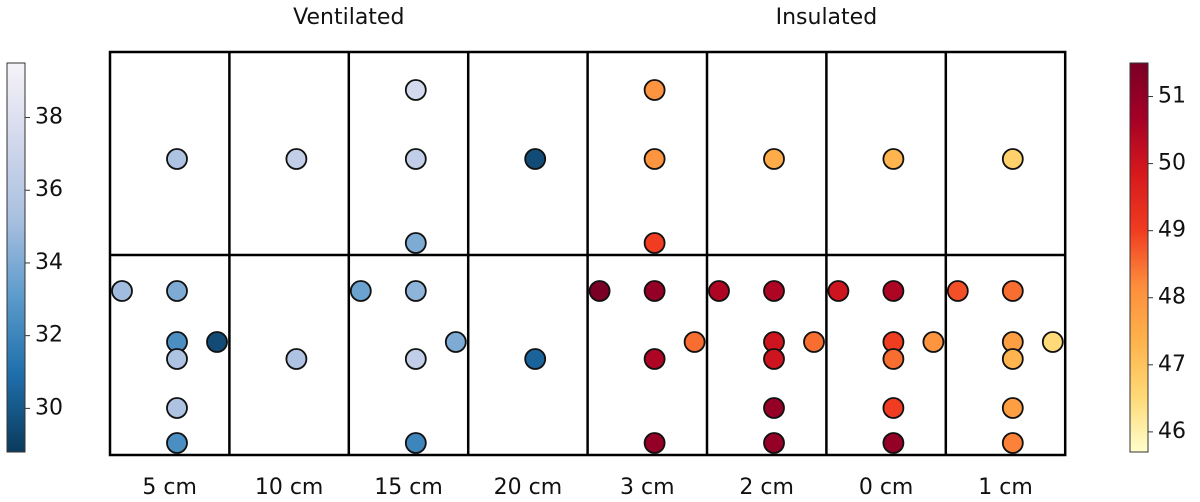 The height and width of the screenshot is (502, 1200). Describe the element at coordinates (1005, 487) in the screenshot. I see `x-tick-label: 1 cm` at that location.